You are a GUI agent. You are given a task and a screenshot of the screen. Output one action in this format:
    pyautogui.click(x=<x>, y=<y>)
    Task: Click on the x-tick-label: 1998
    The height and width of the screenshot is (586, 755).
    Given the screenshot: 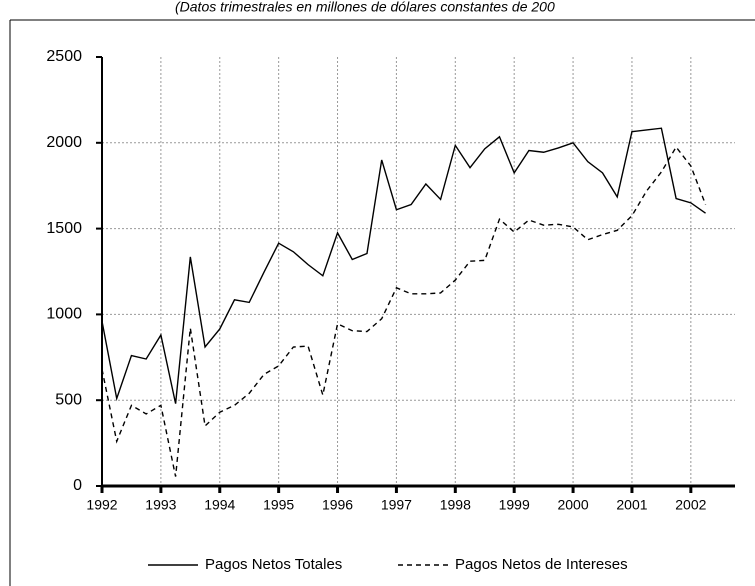 What is the action you would take?
    pyautogui.click(x=455, y=505)
    